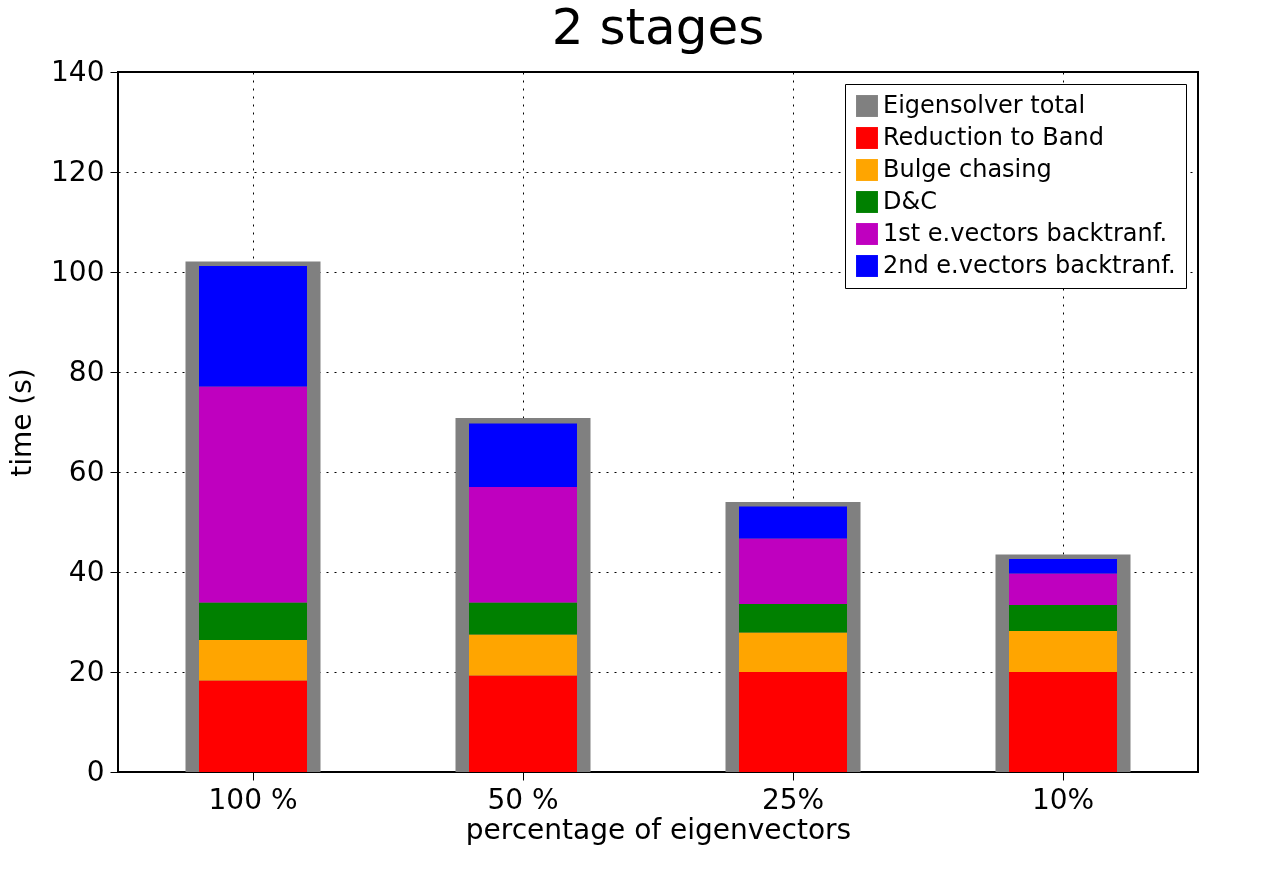 The height and width of the screenshot is (883, 1263). I want to click on y-tick-label: 0, so click(95, 771).